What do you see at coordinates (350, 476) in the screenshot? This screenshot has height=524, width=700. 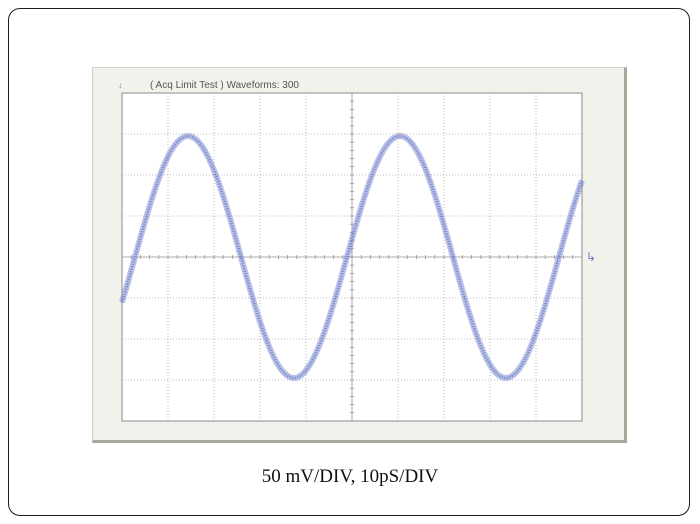 I see `scale-caption: 50 mV/DIV, 10pS/DIV` at bounding box center [350, 476].